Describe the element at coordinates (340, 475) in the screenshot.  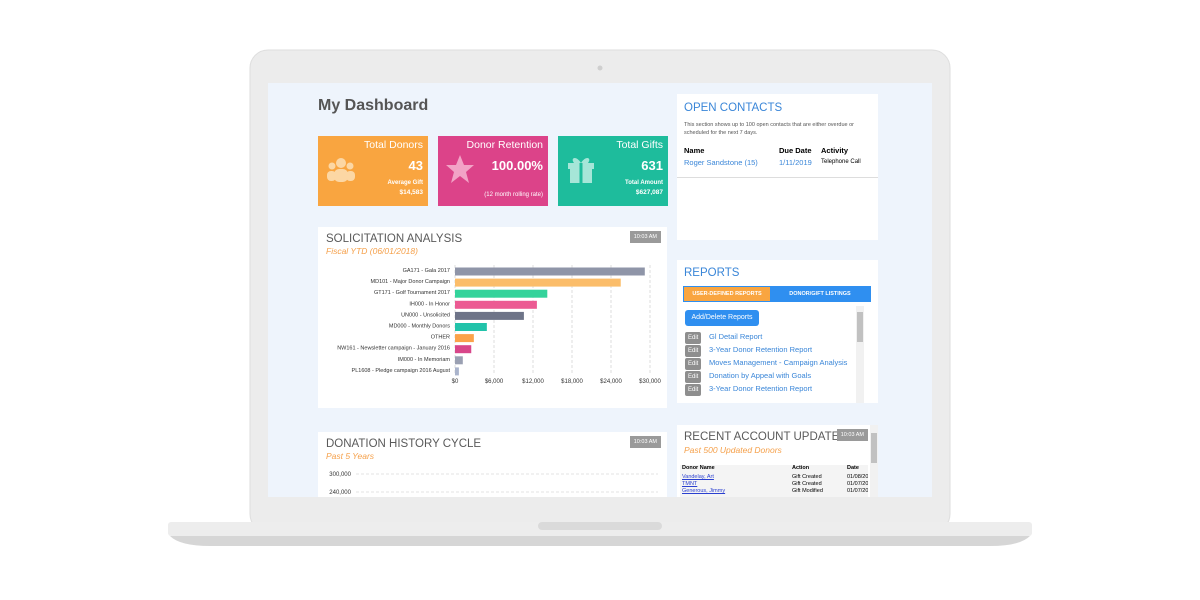
I see `y-tick-label: 300,000` at that location.